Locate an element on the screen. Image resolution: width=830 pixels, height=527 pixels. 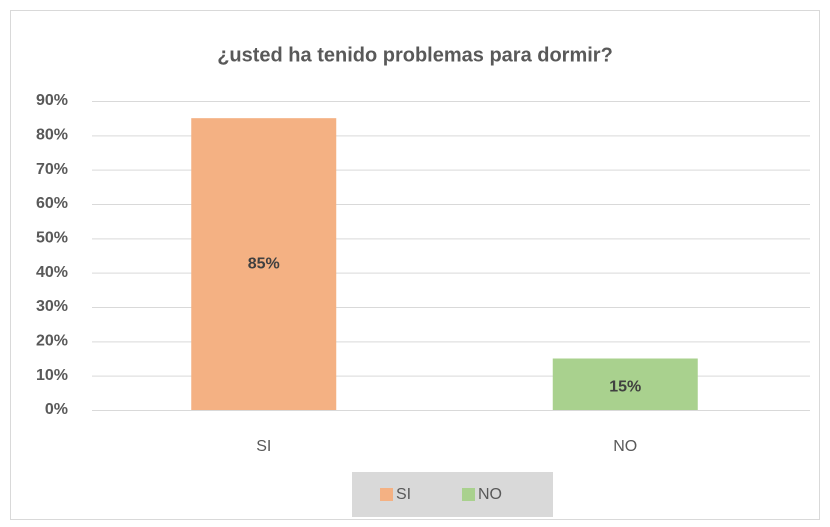
y-tick-label: 30% is located at coordinates (52, 306).